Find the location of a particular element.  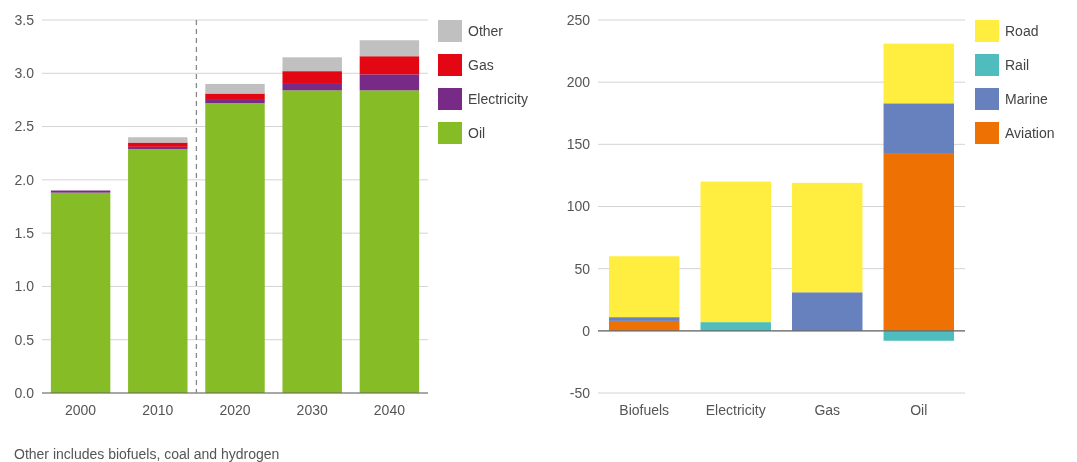

y-tick-label: 0.0 is located at coordinates (24, 392).